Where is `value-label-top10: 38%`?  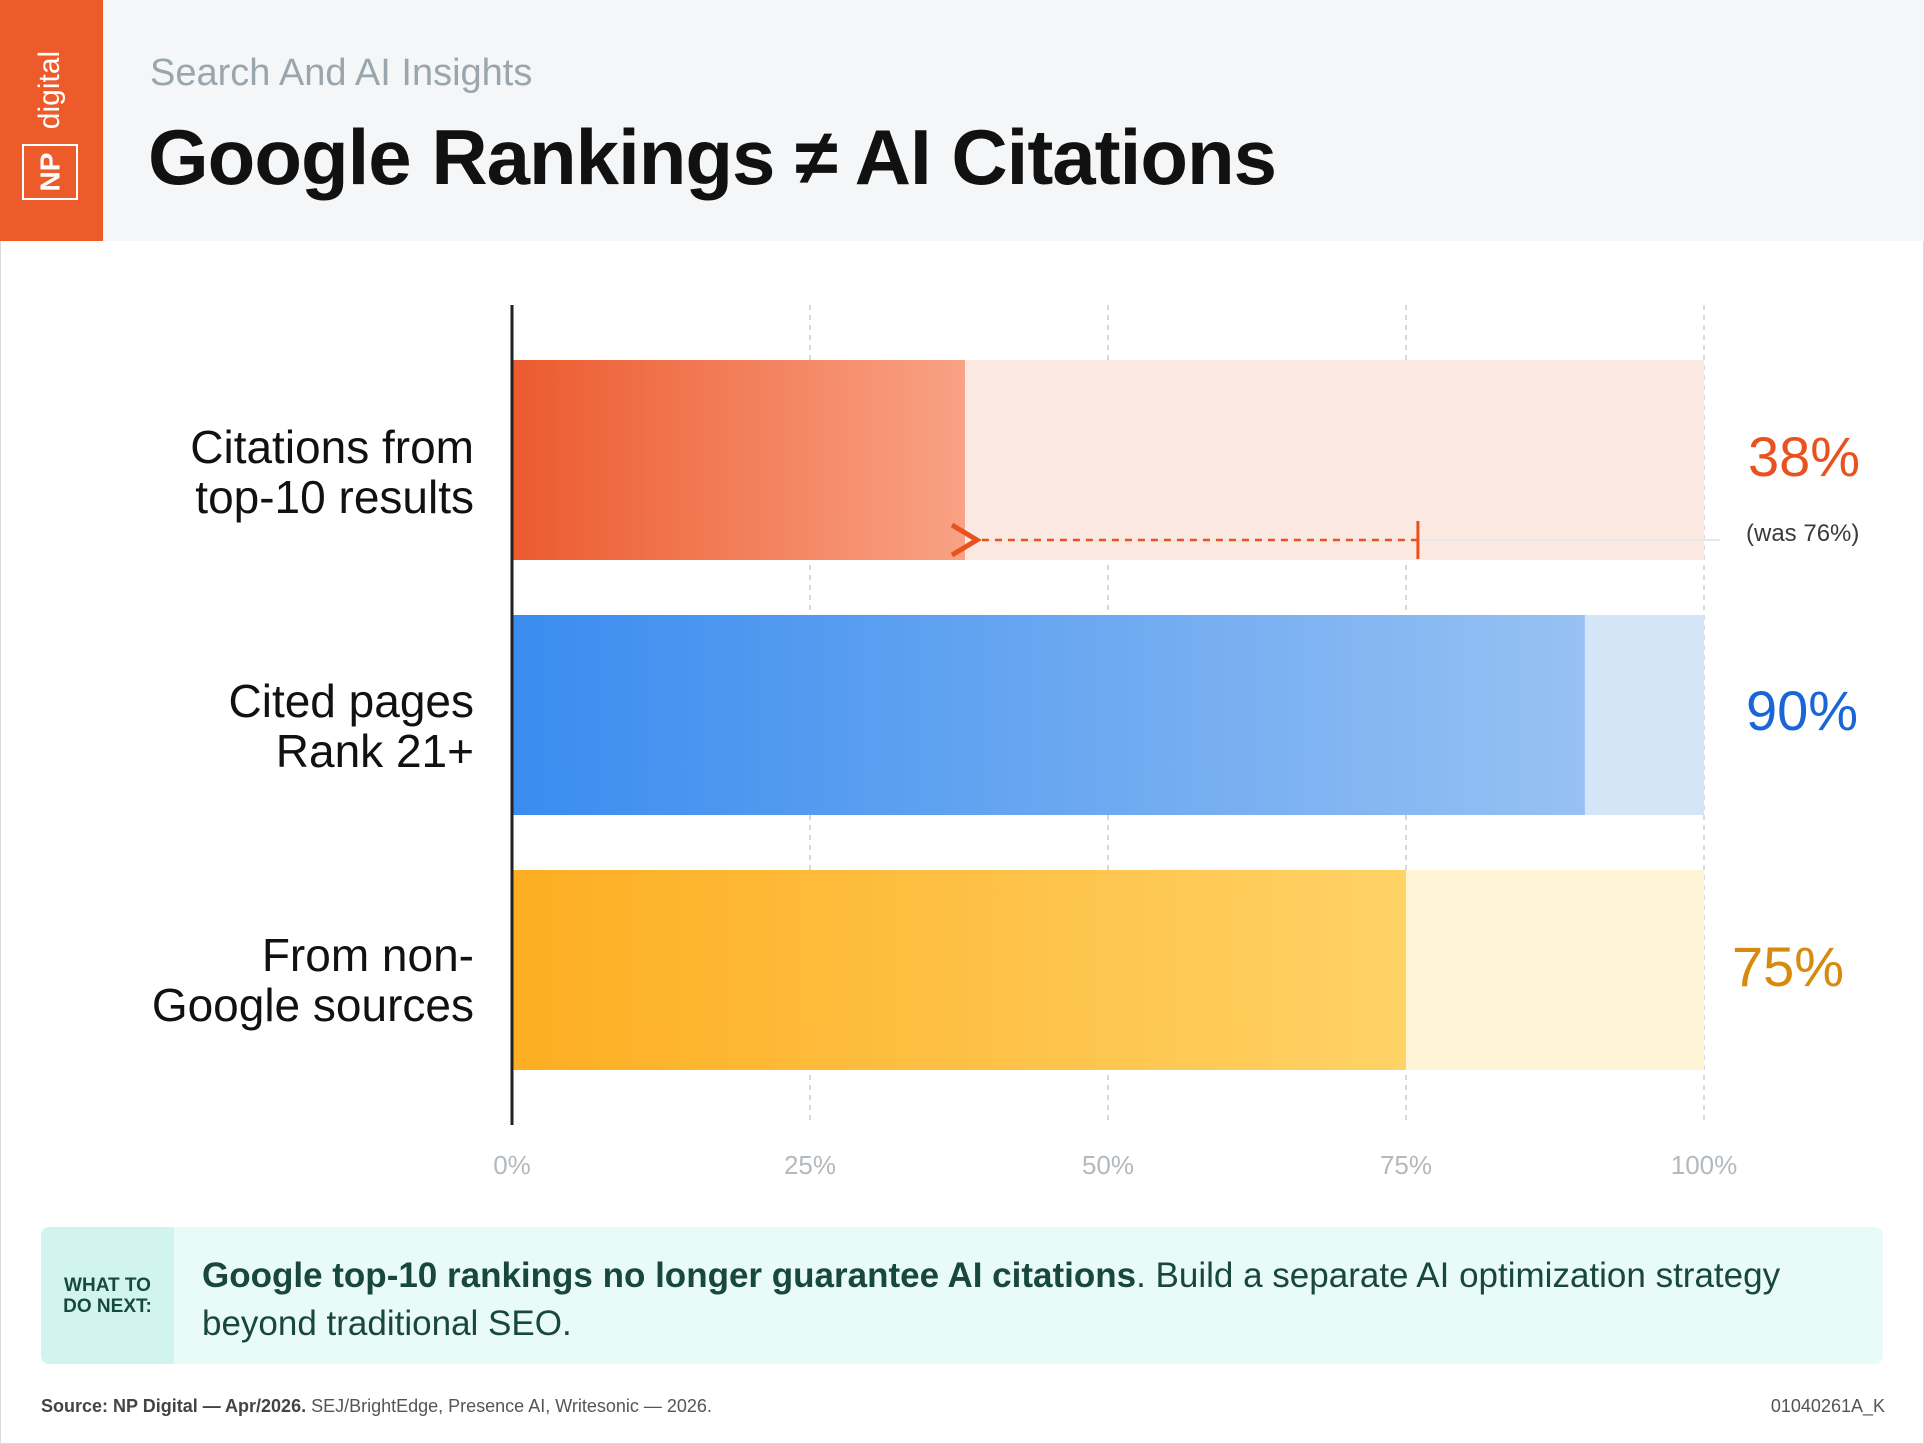 value-label-top10: 38% is located at coordinates (1804, 456).